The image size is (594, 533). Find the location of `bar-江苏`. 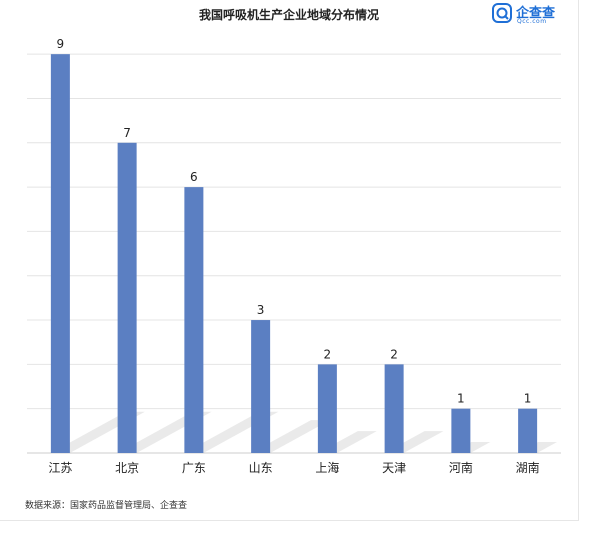

bar-江苏 is located at coordinates (60, 253).